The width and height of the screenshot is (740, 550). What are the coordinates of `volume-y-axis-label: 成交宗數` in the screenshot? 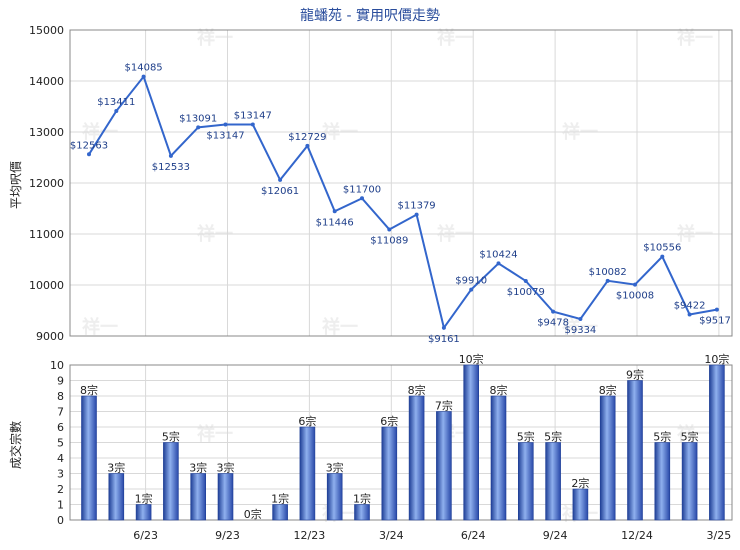 It's located at (15, 445).